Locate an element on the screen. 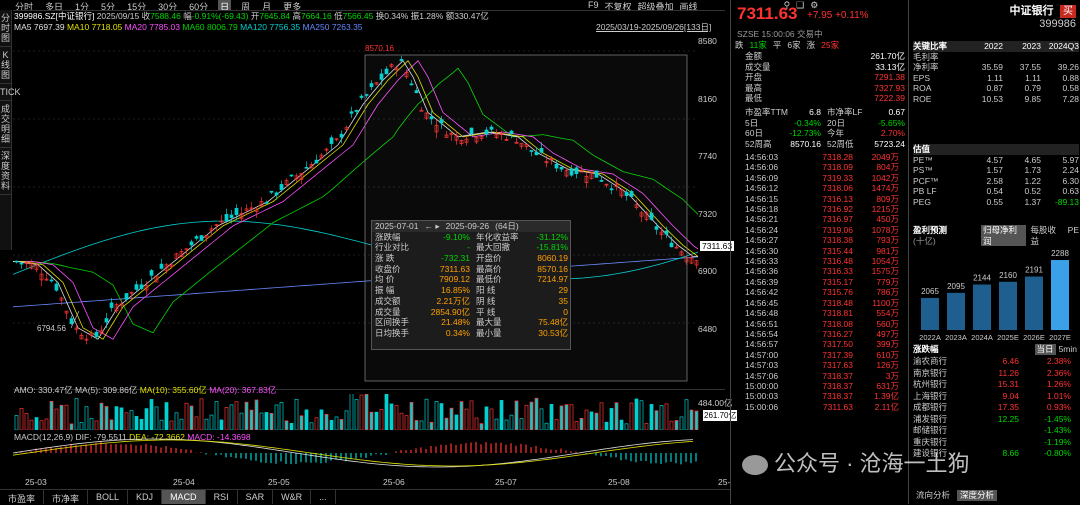 The height and width of the screenshot is (505, 1080). popup-row: 涨 跌 -732.31 开盘价 8060.19 is located at coordinates (471, 258).